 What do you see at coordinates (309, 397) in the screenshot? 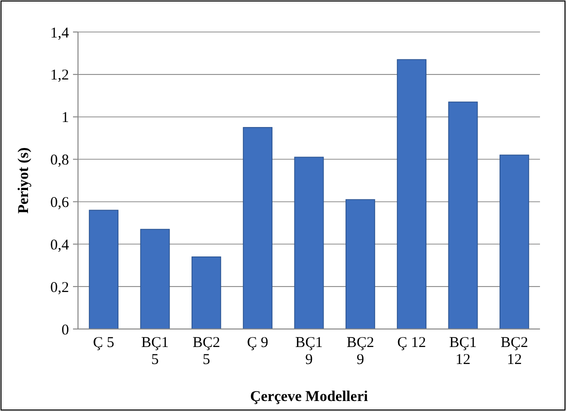
I see `x-axis-title: Çerçeve Modelleri` at bounding box center [309, 397].